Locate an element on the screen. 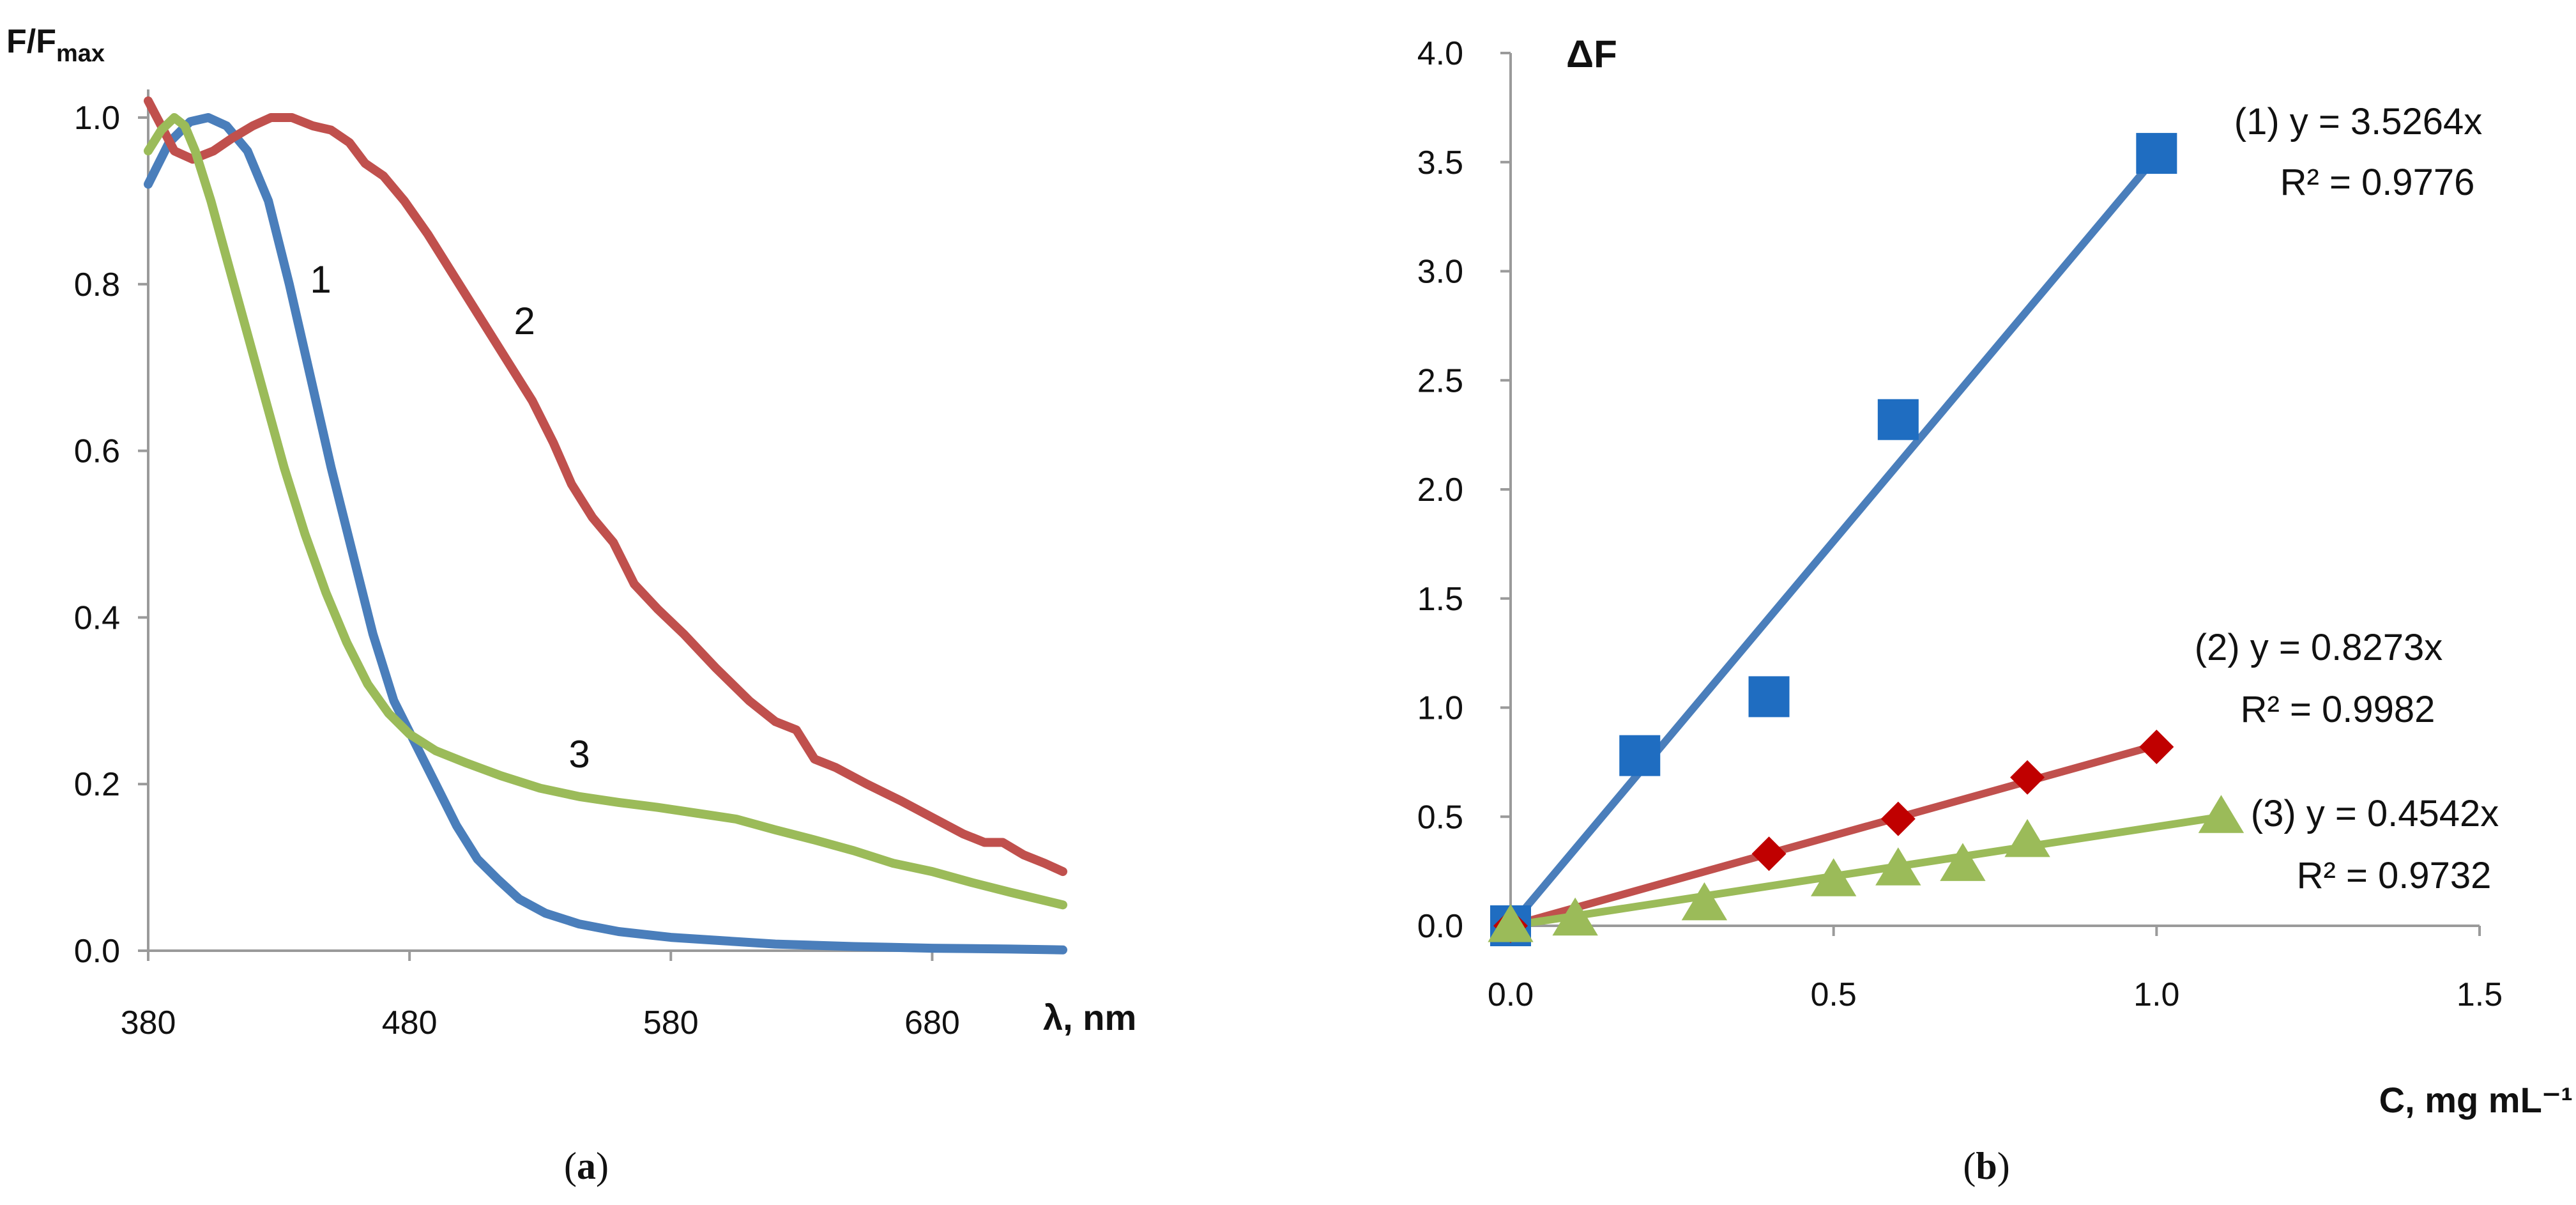 The image size is (2576, 1205). panel-a-xtick-label: 580 is located at coordinates (671, 1023).